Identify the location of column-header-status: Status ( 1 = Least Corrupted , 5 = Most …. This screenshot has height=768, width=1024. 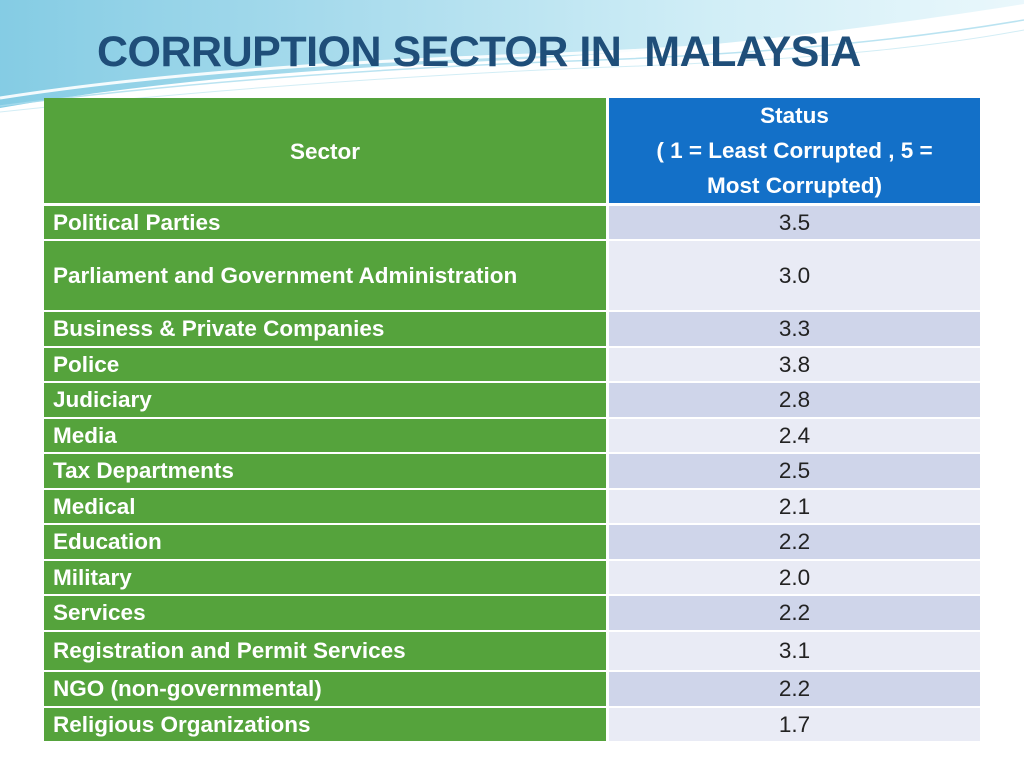
(794, 152).